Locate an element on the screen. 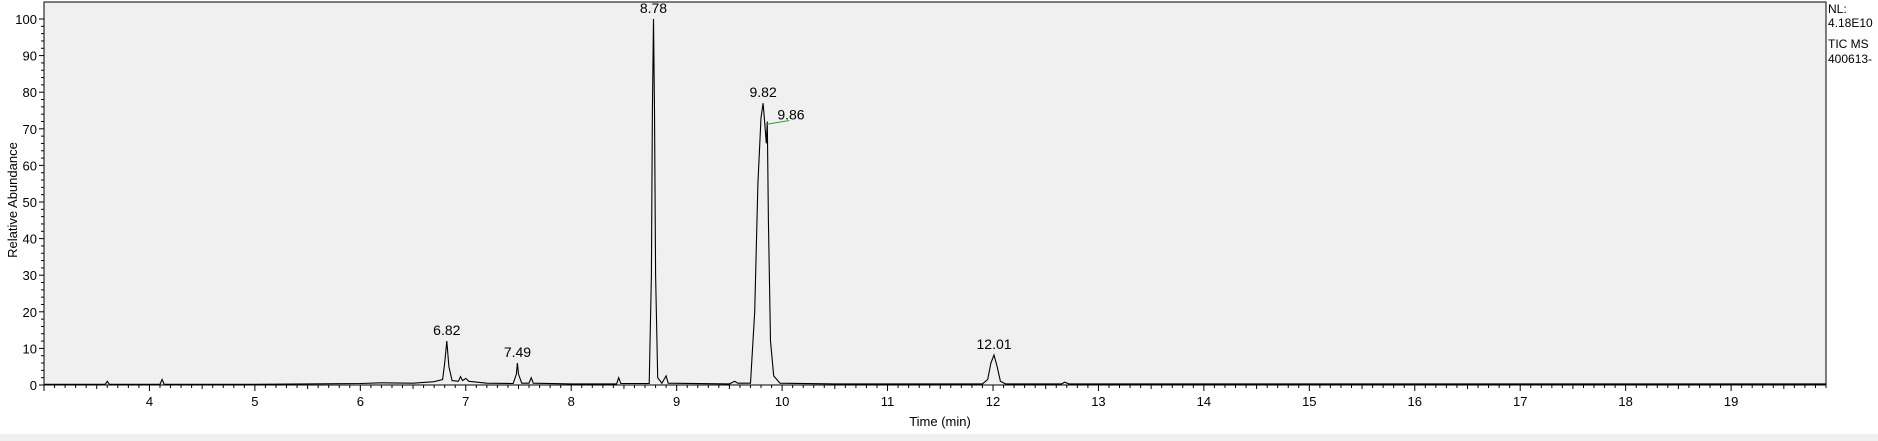  y-tick-label: 0 is located at coordinates (33, 385).